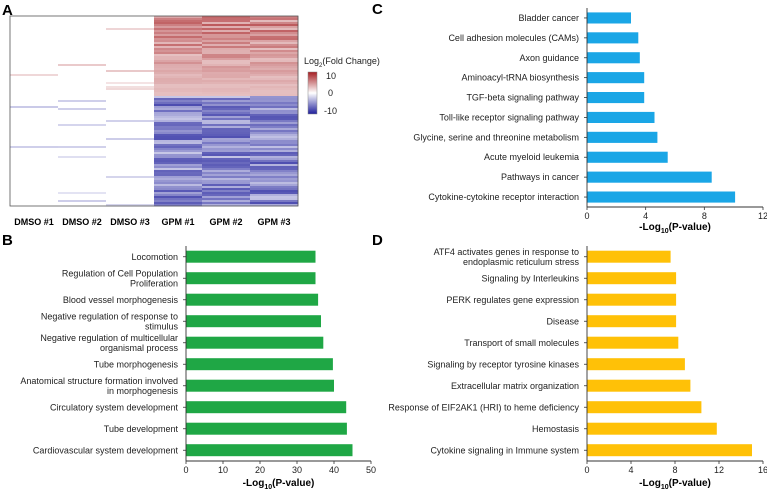 This screenshot has height=492, width=767. Describe the element at coordinates (522, 98) in the screenshot. I see `category-label: TGF-beta signaling pathway` at that location.